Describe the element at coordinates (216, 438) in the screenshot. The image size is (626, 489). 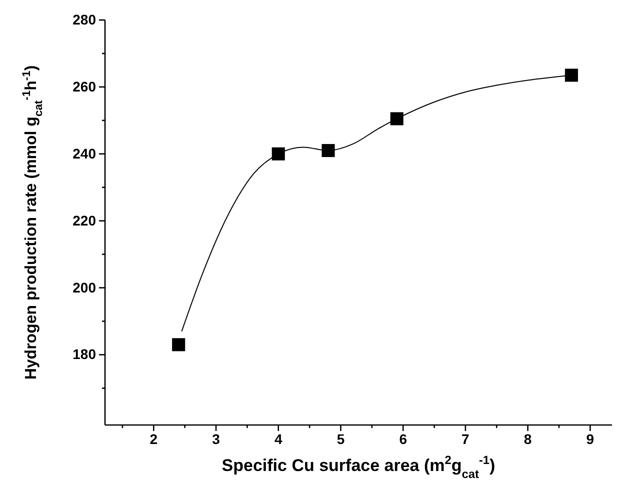
I see `x-tick-label: 3` at that location.